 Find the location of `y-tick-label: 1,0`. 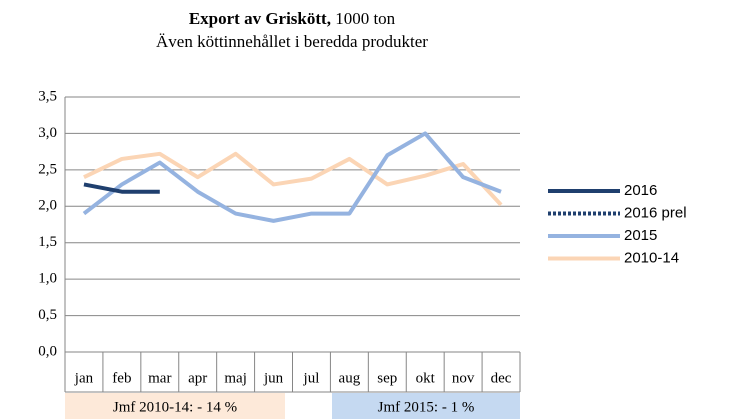

y-tick-label: 1,0 is located at coordinates (47, 279).